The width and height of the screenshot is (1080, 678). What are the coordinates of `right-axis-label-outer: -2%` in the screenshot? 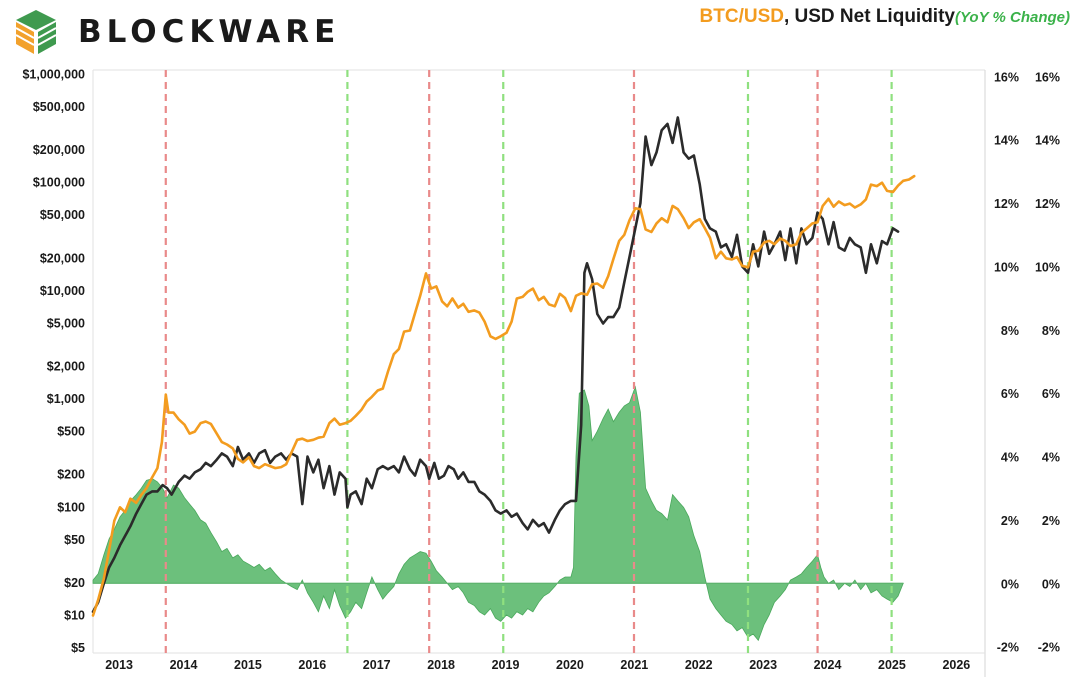 It's located at (1049, 648).